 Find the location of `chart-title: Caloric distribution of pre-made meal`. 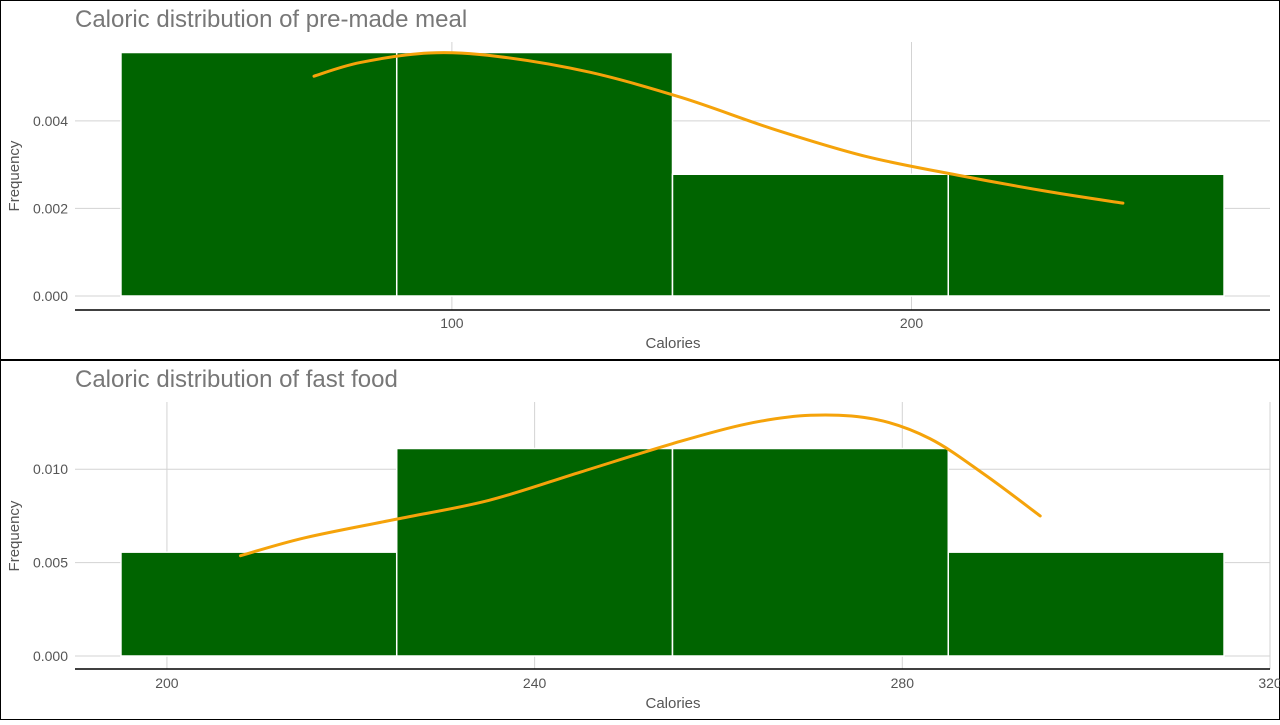

chart-title: Caloric distribution of pre-made meal is located at coordinates (271, 19).